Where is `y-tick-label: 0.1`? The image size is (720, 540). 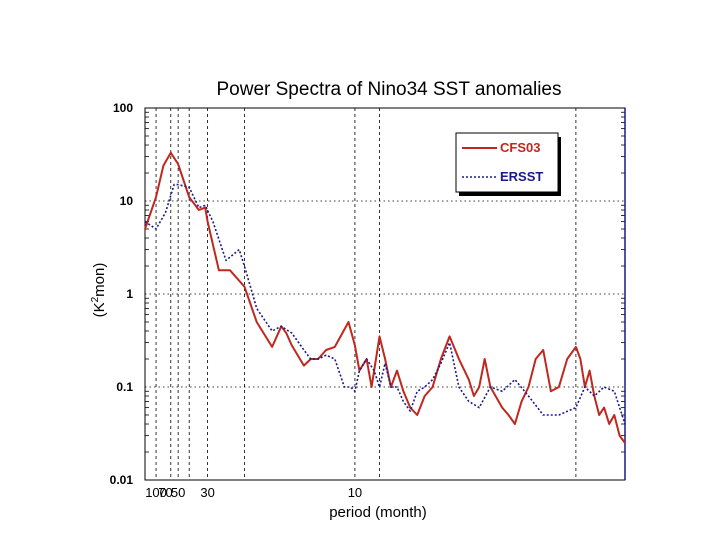 y-tick-label: 0.1 is located at coordinates (124, 387).